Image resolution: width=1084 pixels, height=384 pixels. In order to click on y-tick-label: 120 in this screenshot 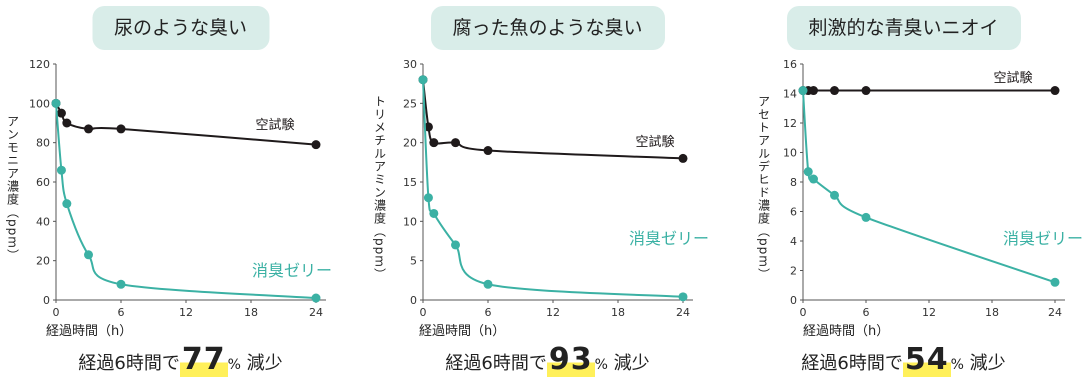, I will do `click(39, 64)`.